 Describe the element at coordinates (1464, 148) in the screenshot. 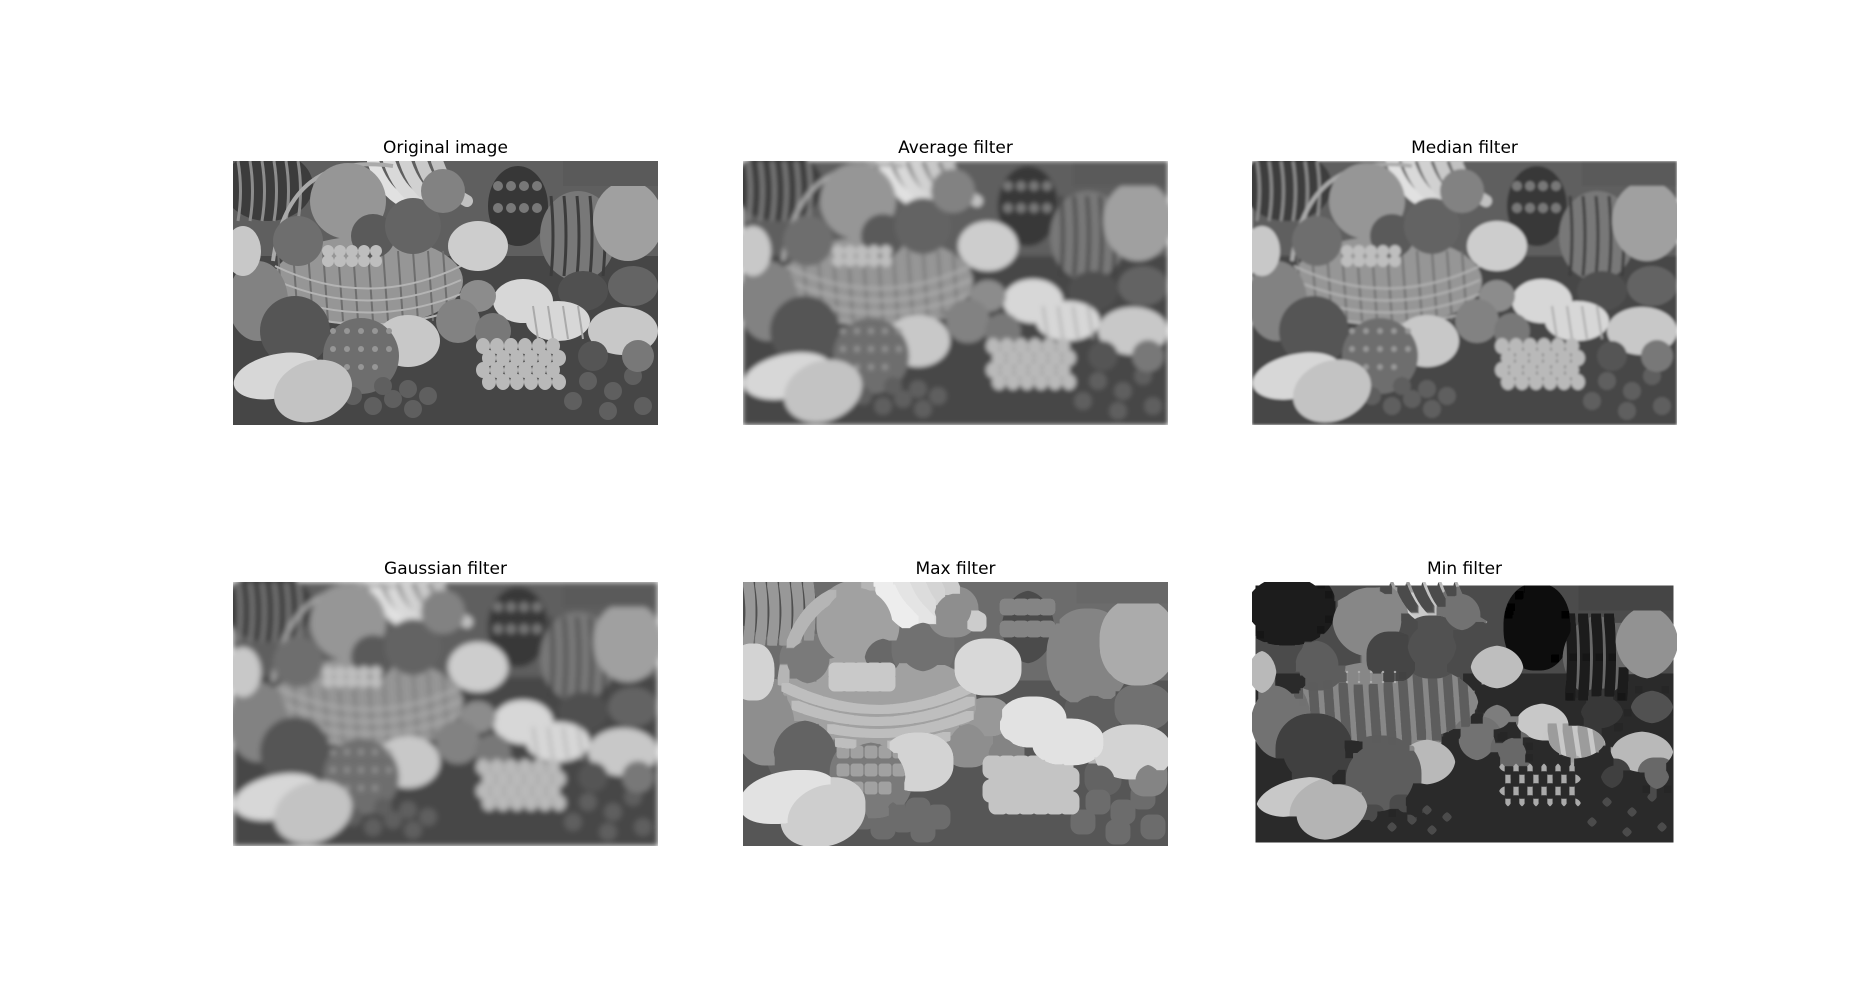

I see `panel-title: Median filter` at that location.